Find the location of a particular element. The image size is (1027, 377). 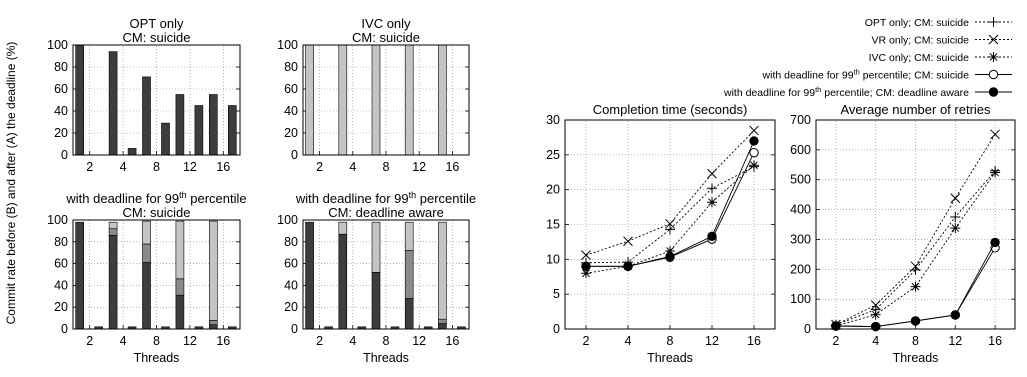

y-tick-label: 30 is located at coordinates (553, 120).